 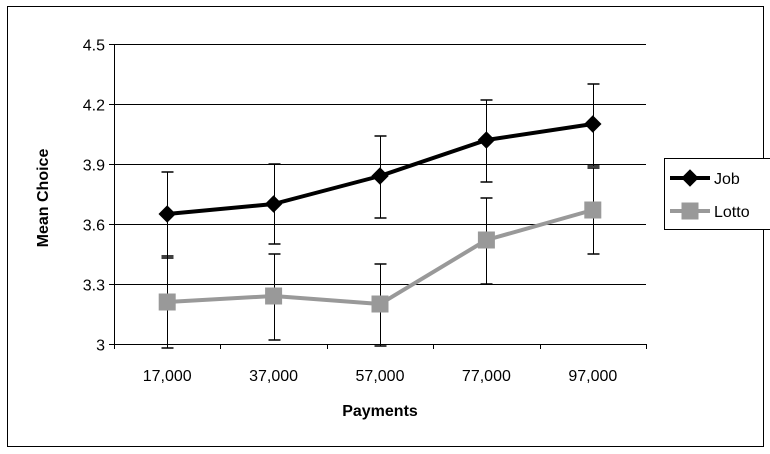 I want to click on y-tick-label: 3.9, so click(x=94, y=166).